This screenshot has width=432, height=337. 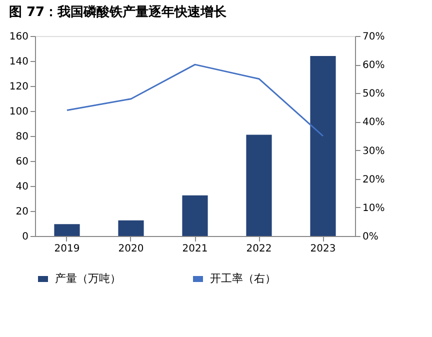 I want to click on y2-tick-label: 0%, so click(x=370, y=237).